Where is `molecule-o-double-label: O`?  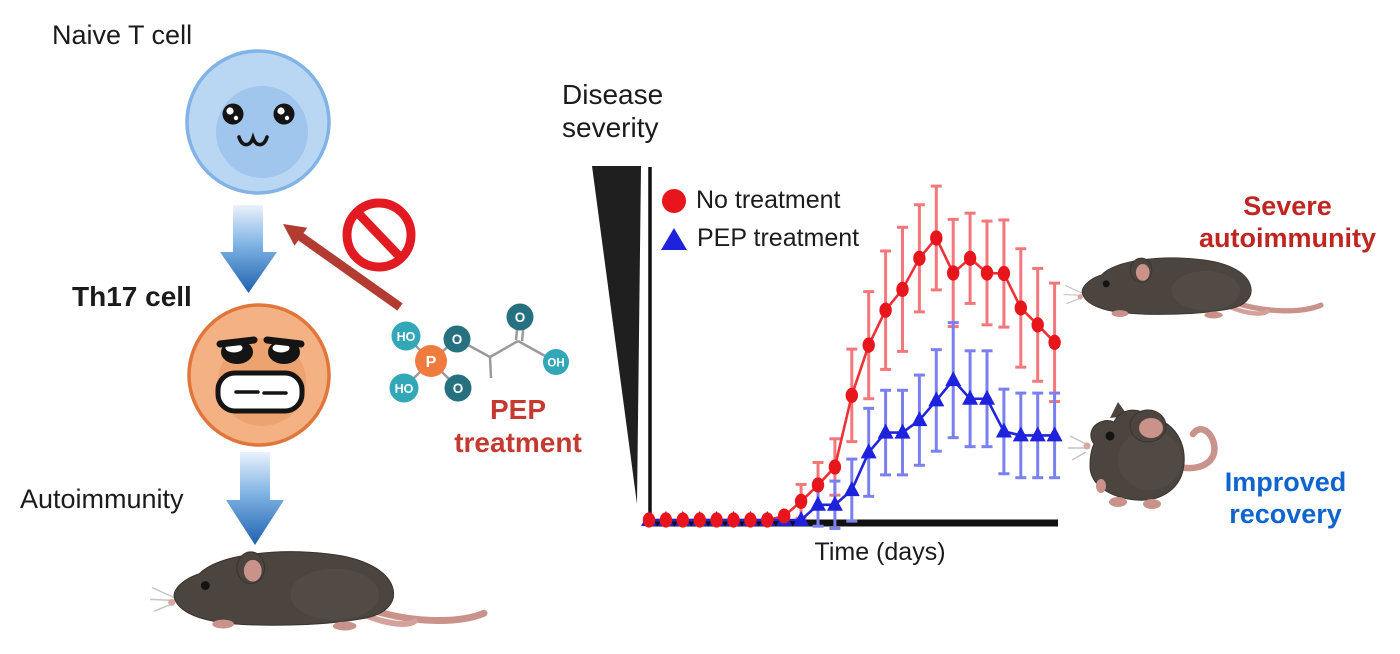
molecule-o-double-label: O is located at coordinates (458, 388).